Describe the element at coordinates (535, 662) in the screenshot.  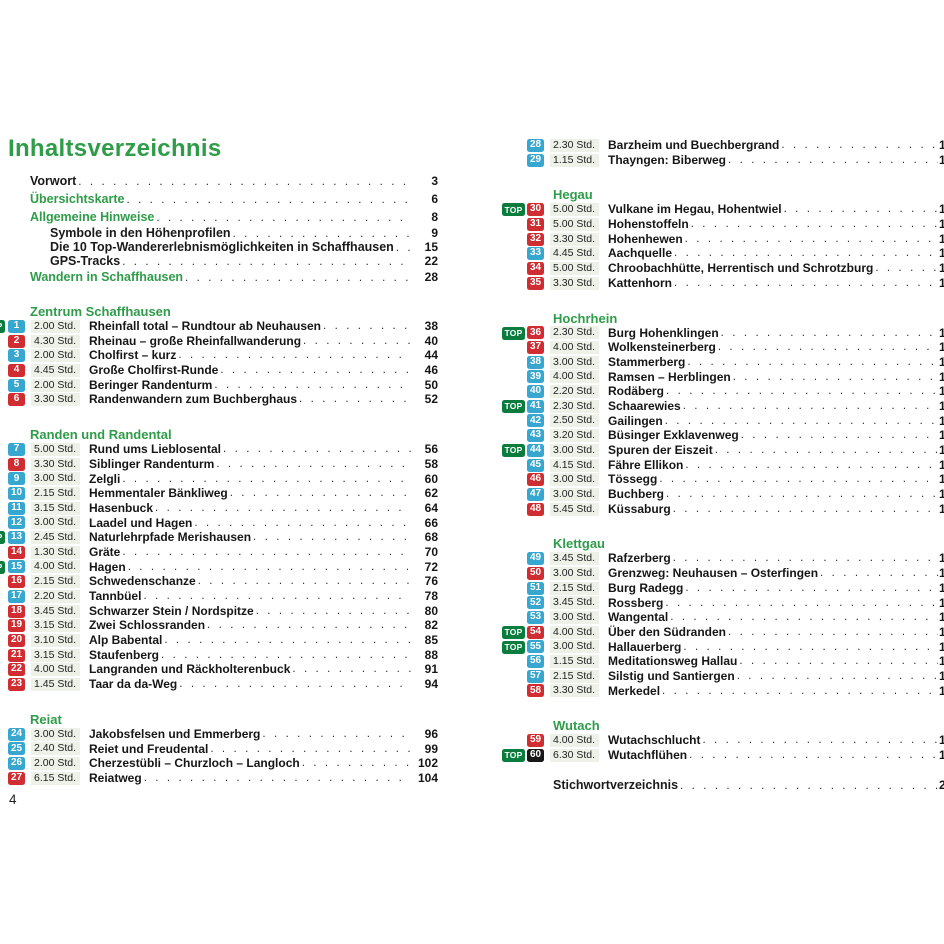
I see `route-number-badge: 56` at that location.